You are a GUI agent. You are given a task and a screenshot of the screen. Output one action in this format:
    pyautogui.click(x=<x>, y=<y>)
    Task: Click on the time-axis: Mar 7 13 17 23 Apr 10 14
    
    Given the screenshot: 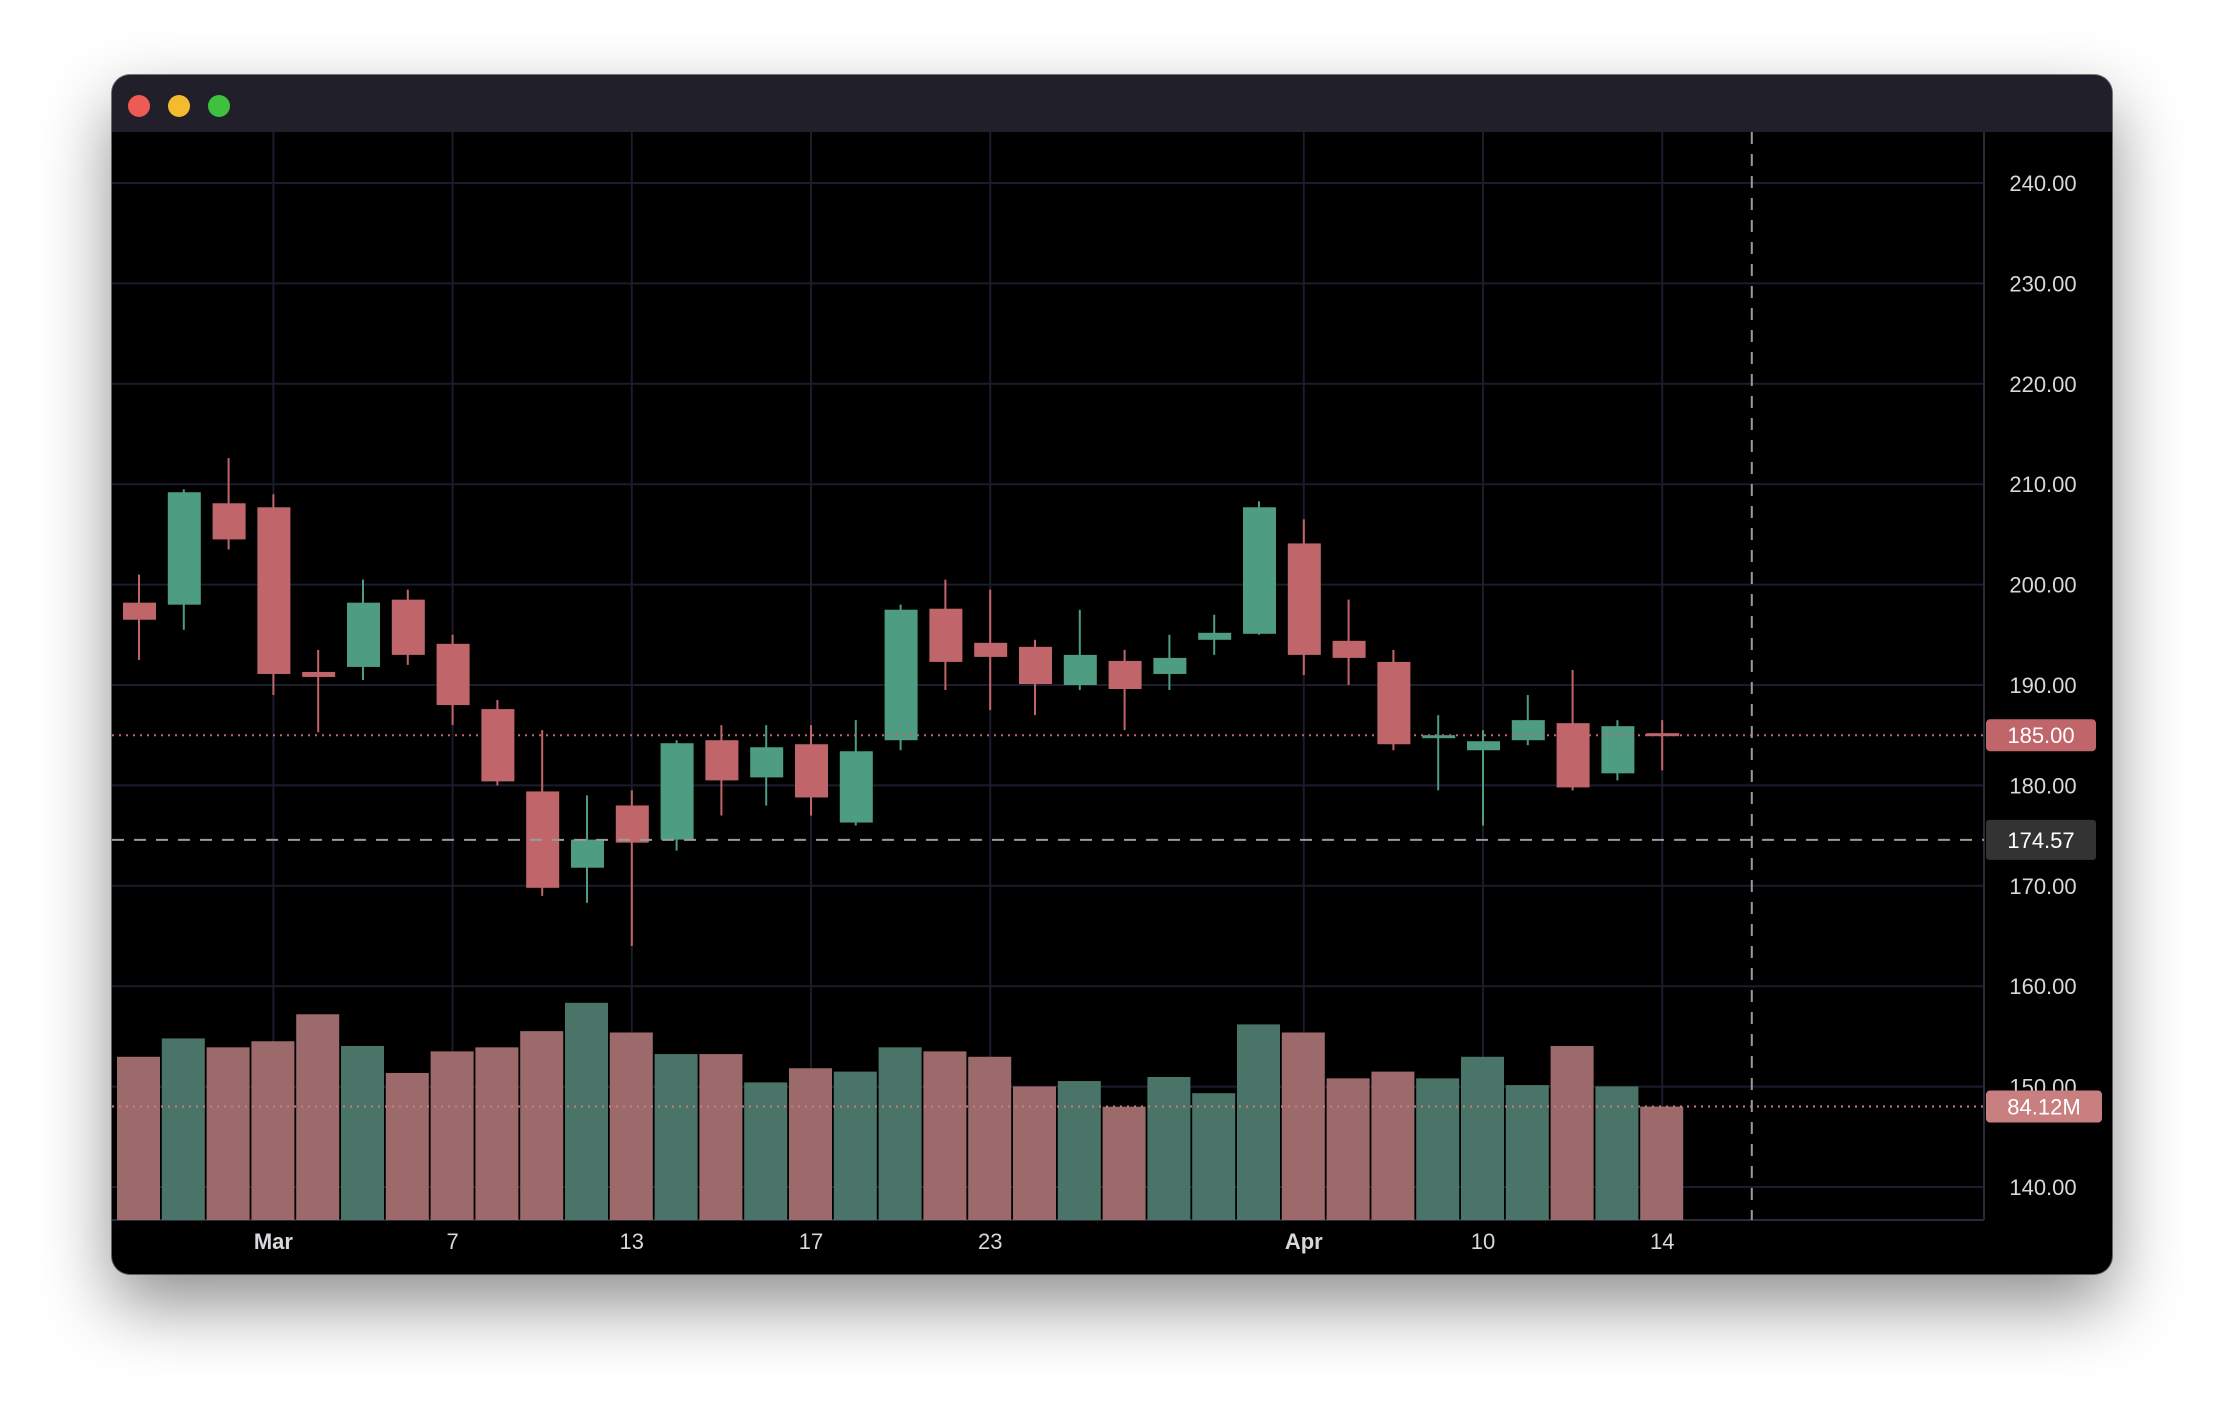 What is the action you would take?
    pyautogui.click(x=964, y=1241)
    